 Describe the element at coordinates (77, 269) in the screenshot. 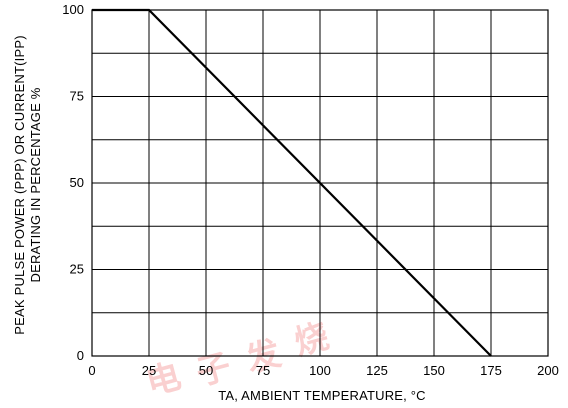

I see `y-tick-label-25: 25` at that location.